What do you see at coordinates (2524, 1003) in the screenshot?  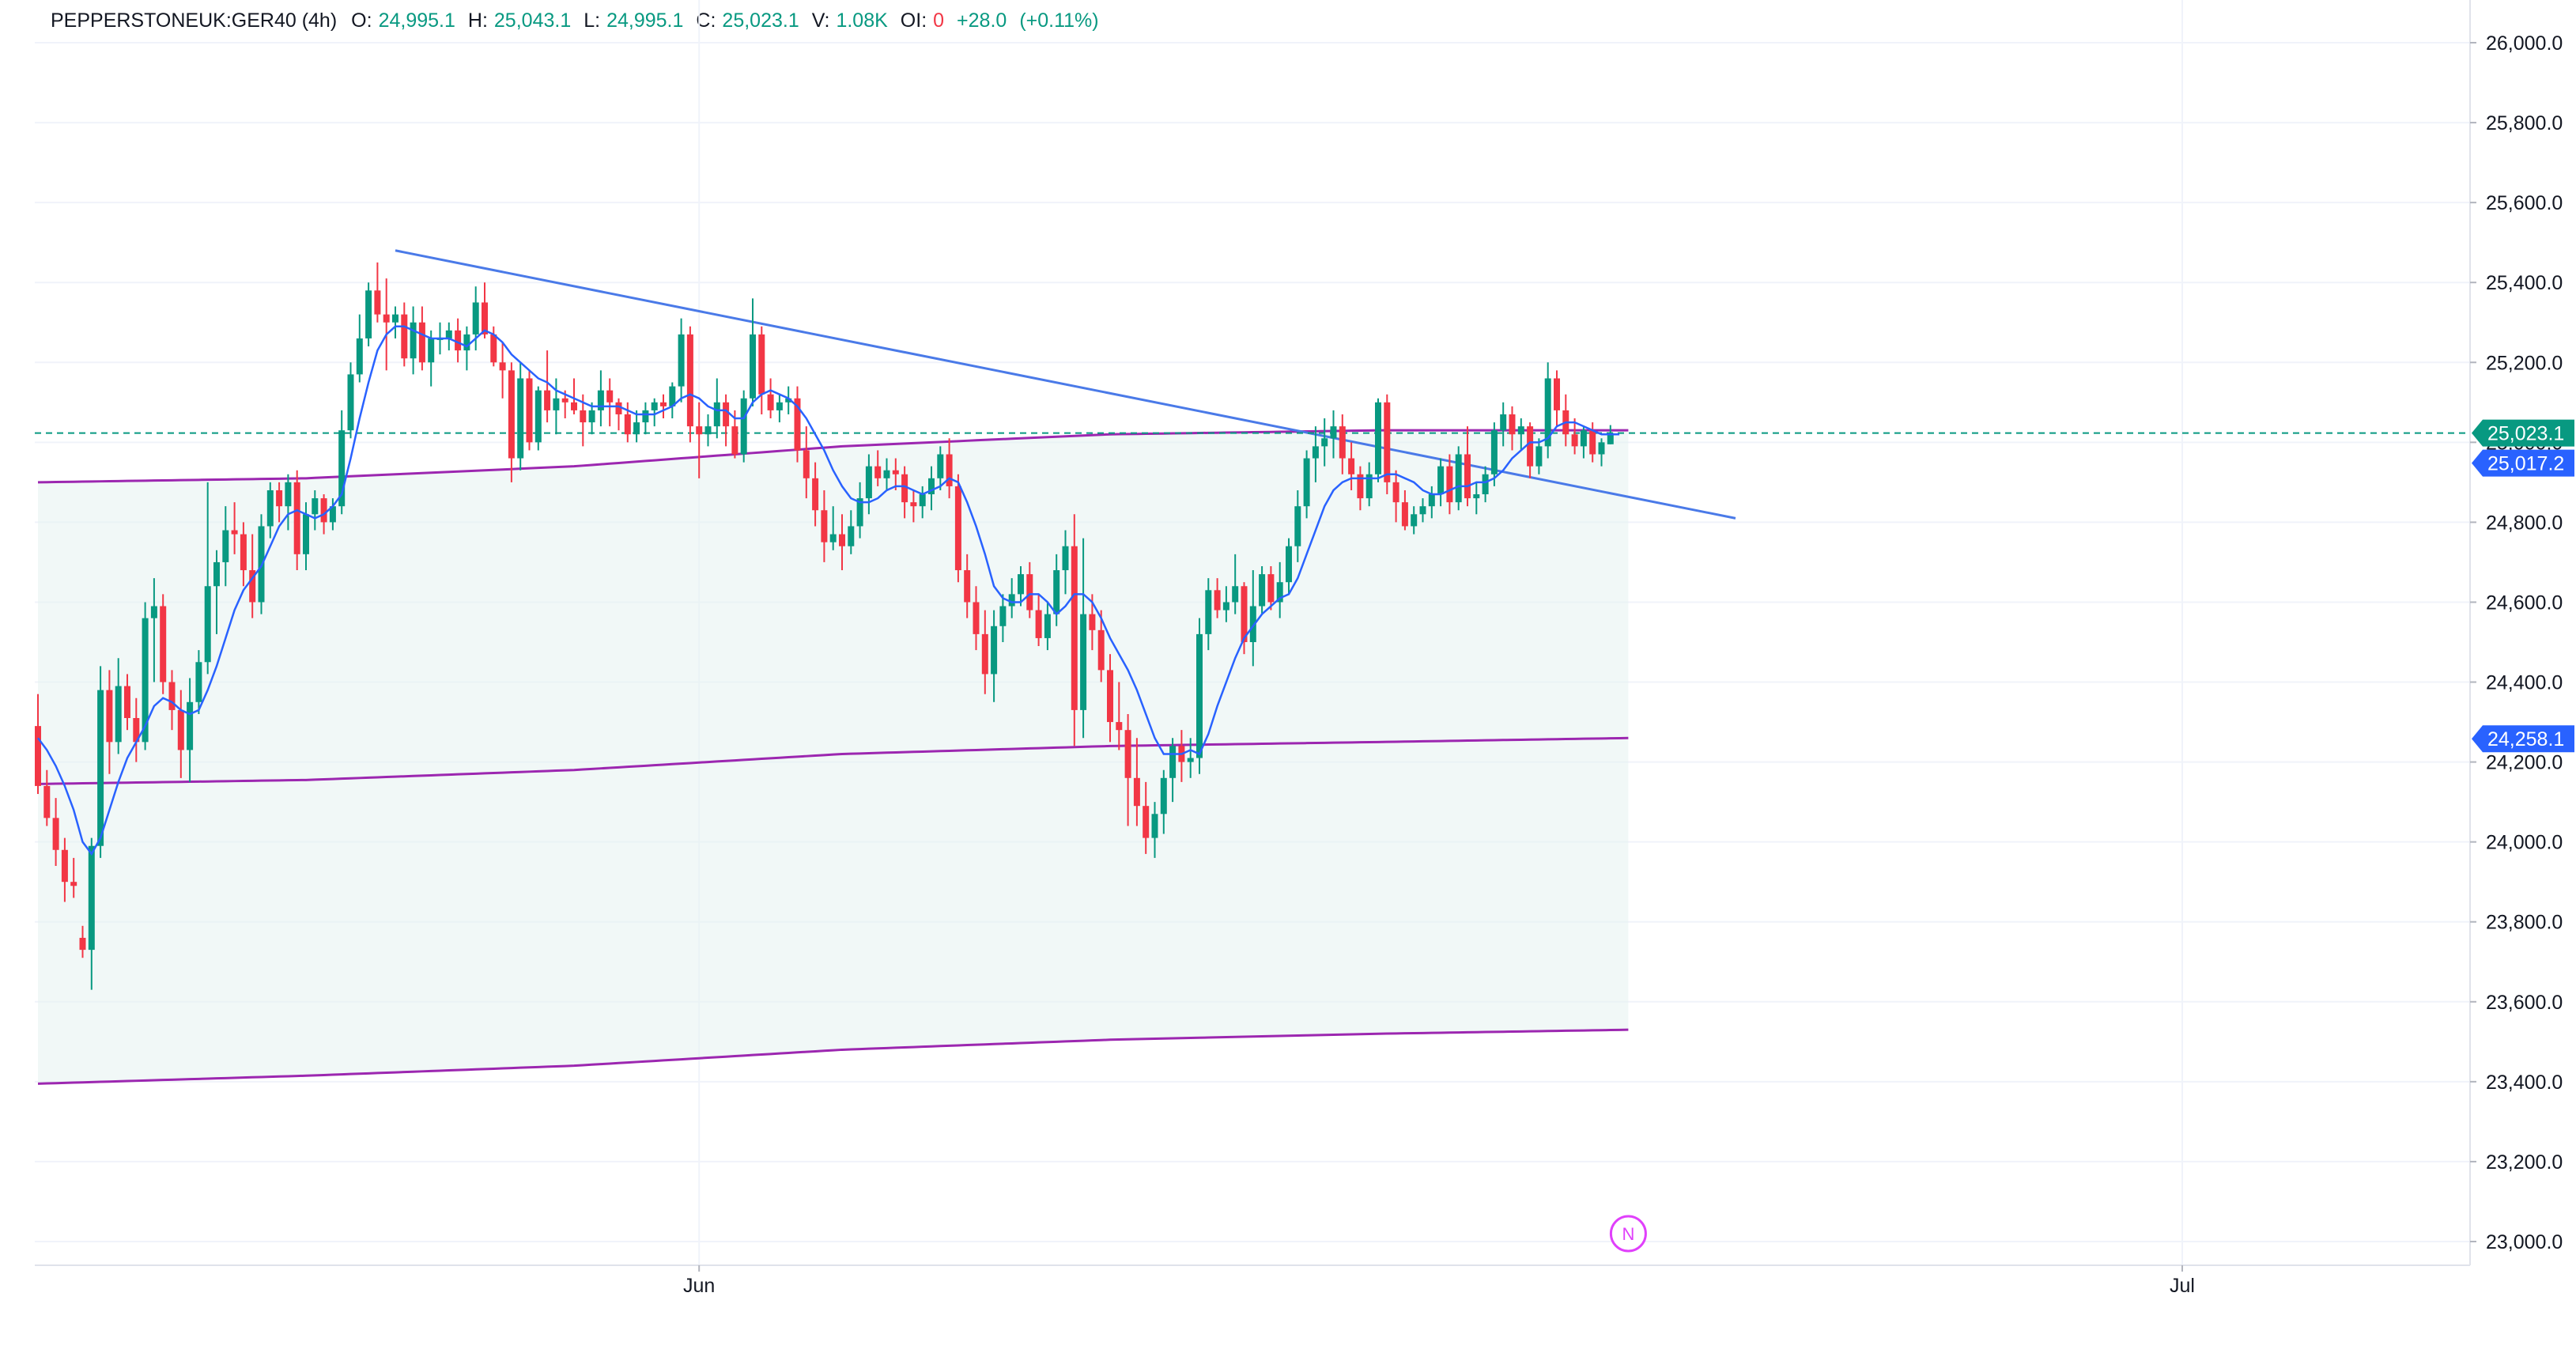 I see `y-tick-label: 23,600.0` at bounding box center [2524, 1003].